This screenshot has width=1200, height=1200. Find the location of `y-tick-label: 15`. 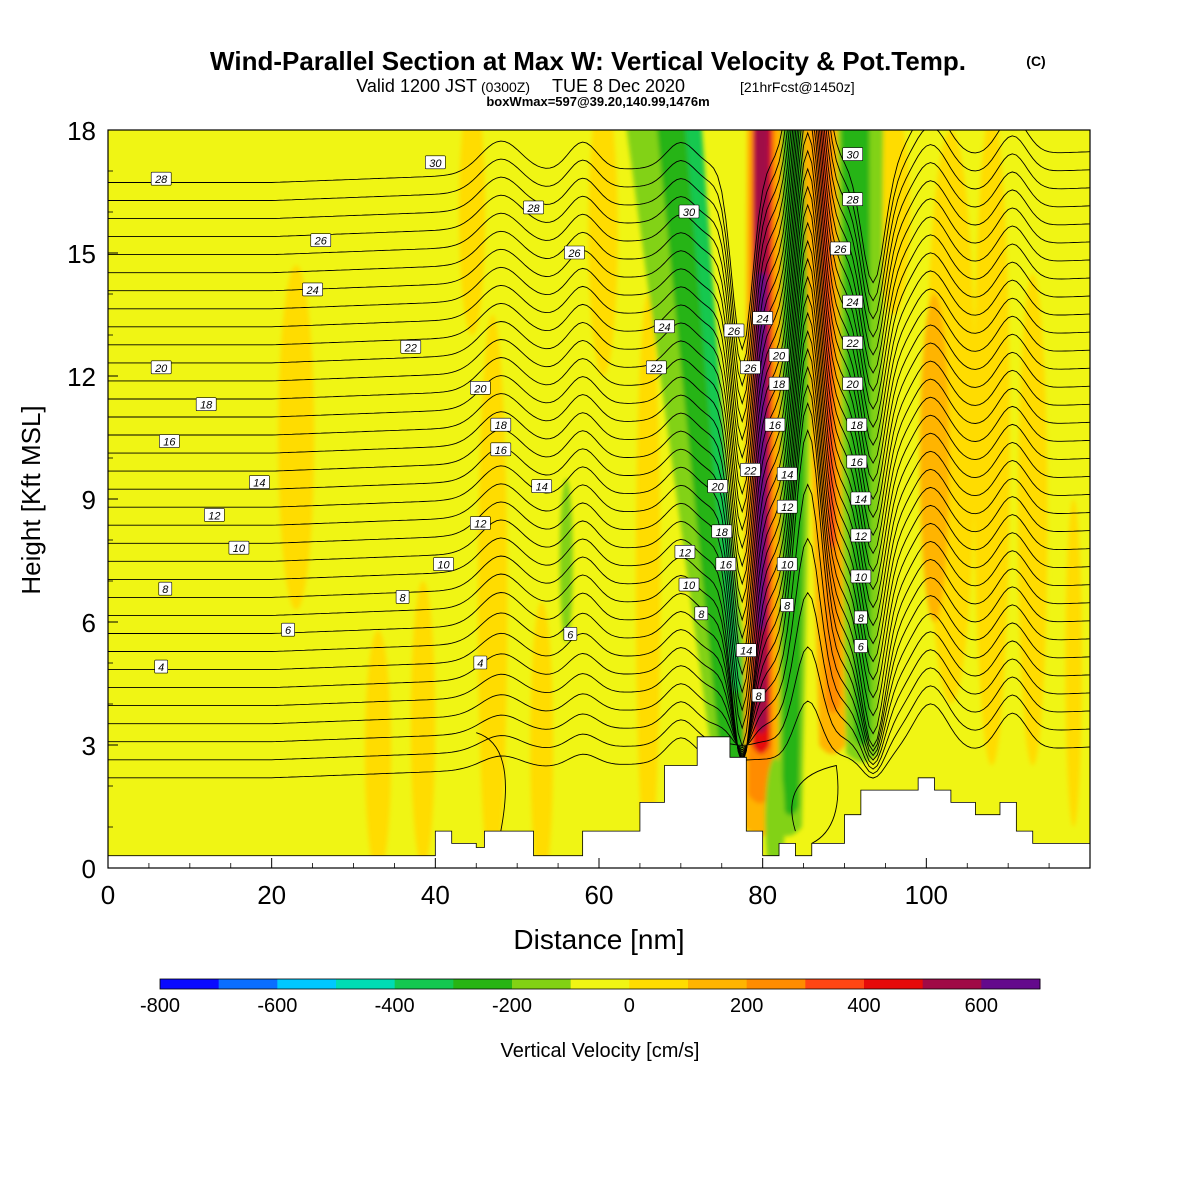

y-tick-label: 15 is located at coordinates (81, 254).